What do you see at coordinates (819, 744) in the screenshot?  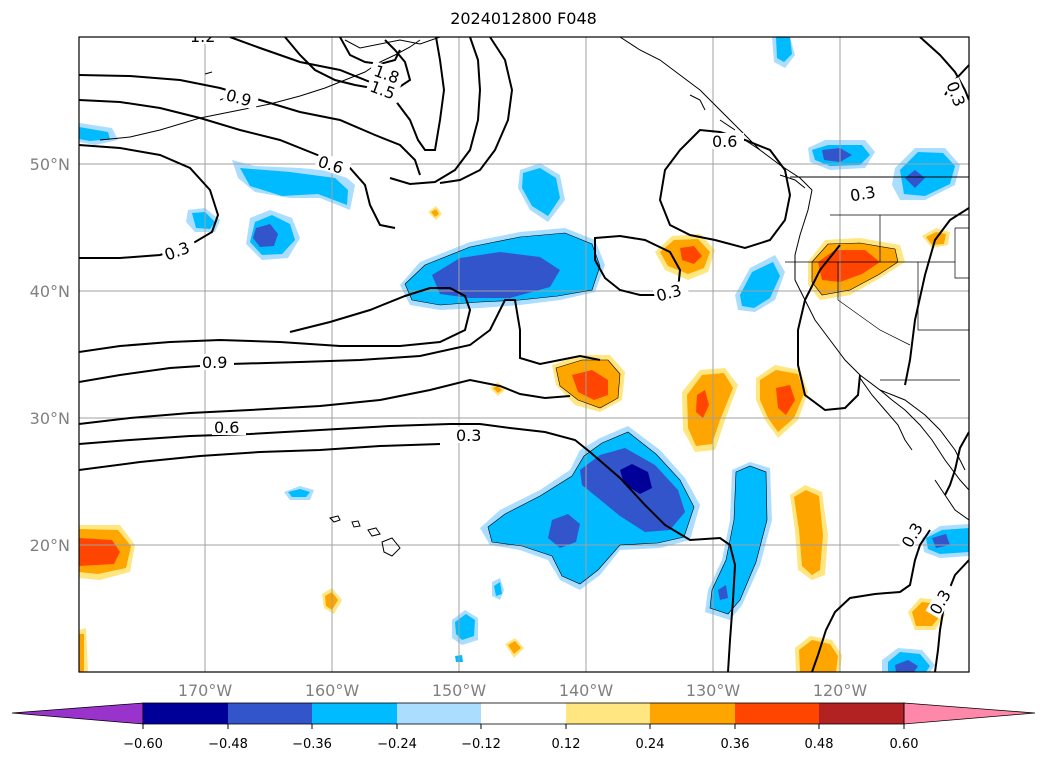 I see `colorbar-tick-label: 0.48` at bounding box center [819, 744].